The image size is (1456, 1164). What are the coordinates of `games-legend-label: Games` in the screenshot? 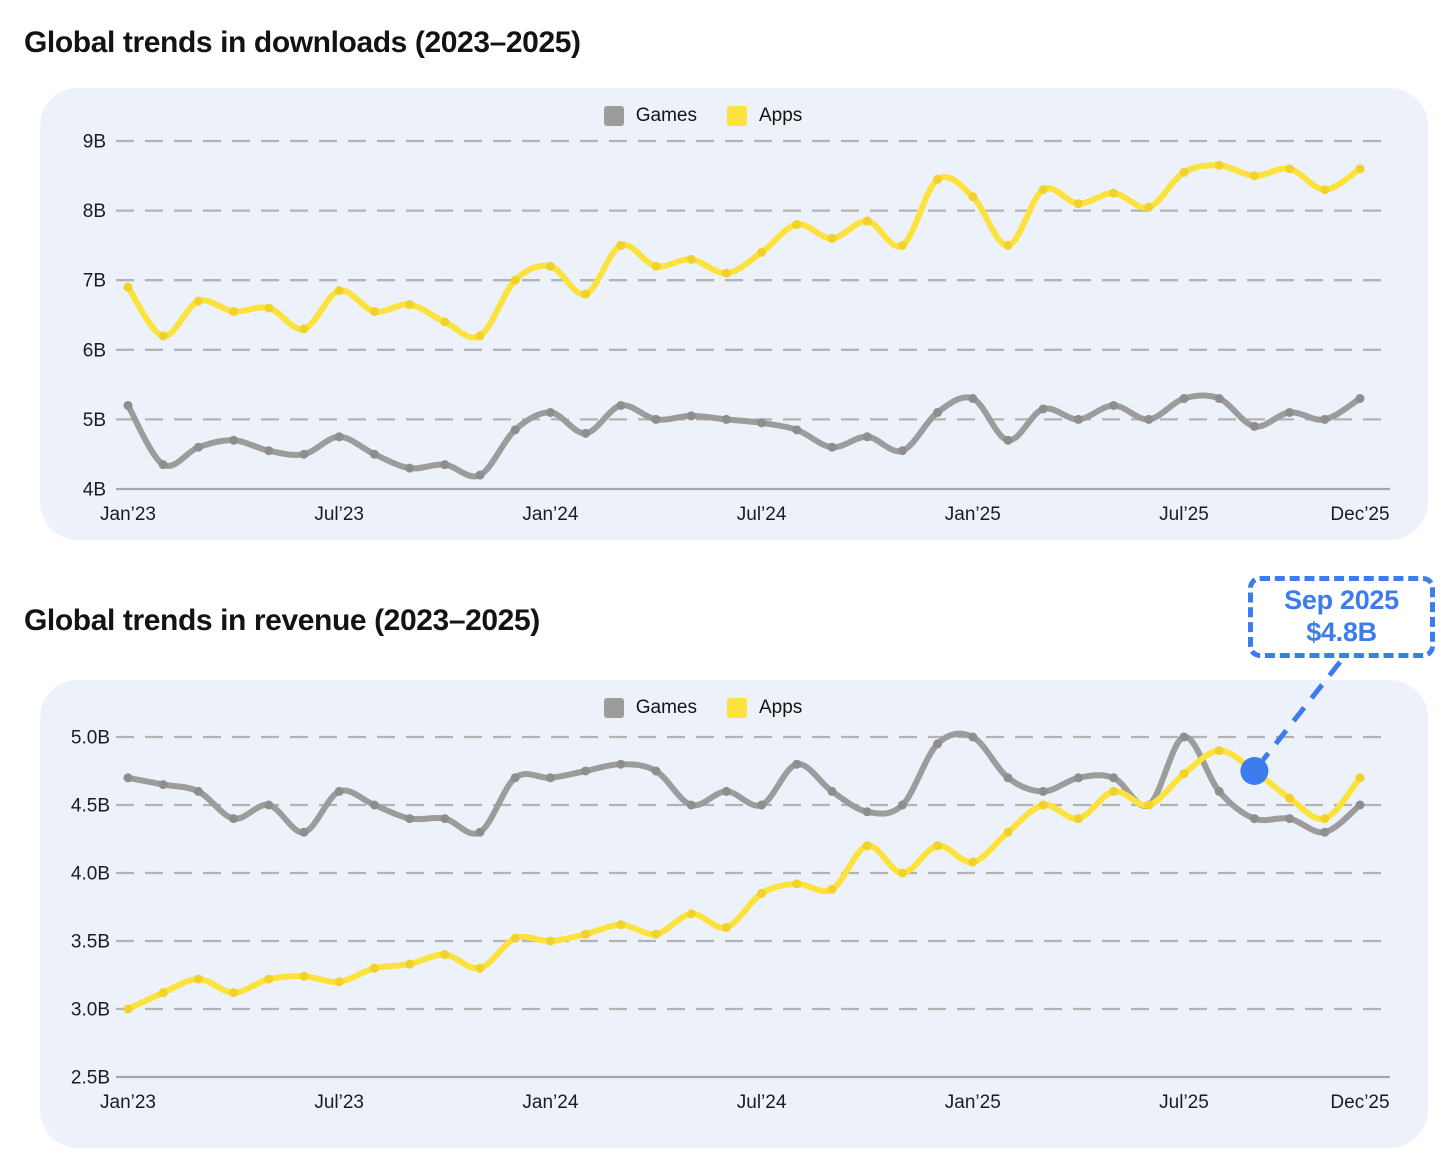 It's located at (666, 707).